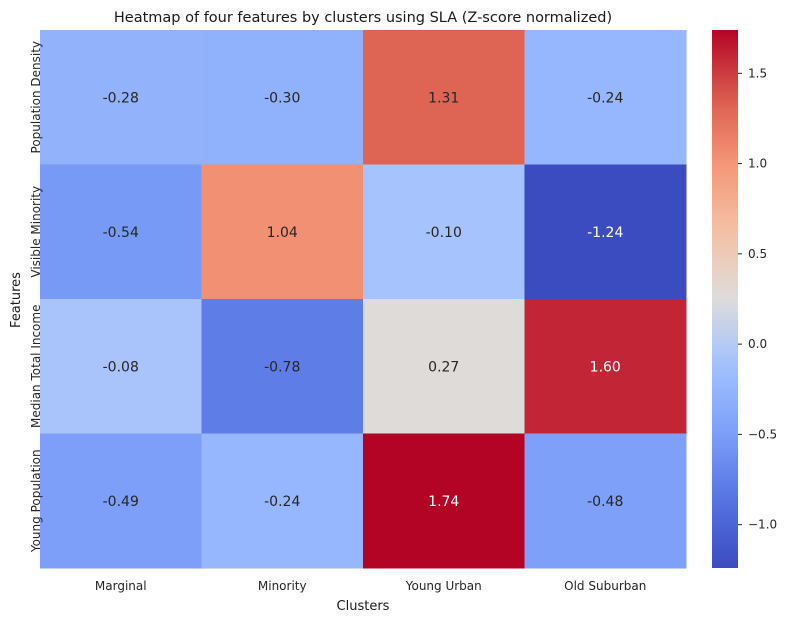 The width and height of the screenshot is (786, 622). What do you see at coordinates (282, 586) in the screenshot?
I see `x-tick-label: Minority` at bounding box center [282, 586].